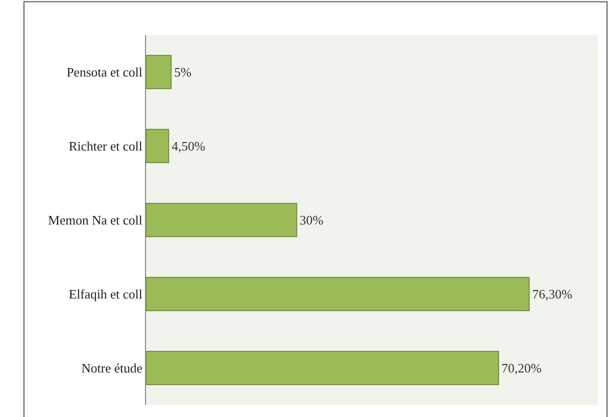 The width and height of the screenshot is (610, 417). Describe the element at coordinates (522, 368) in the screenshot. I see `data-label: 70,20%` at that location.